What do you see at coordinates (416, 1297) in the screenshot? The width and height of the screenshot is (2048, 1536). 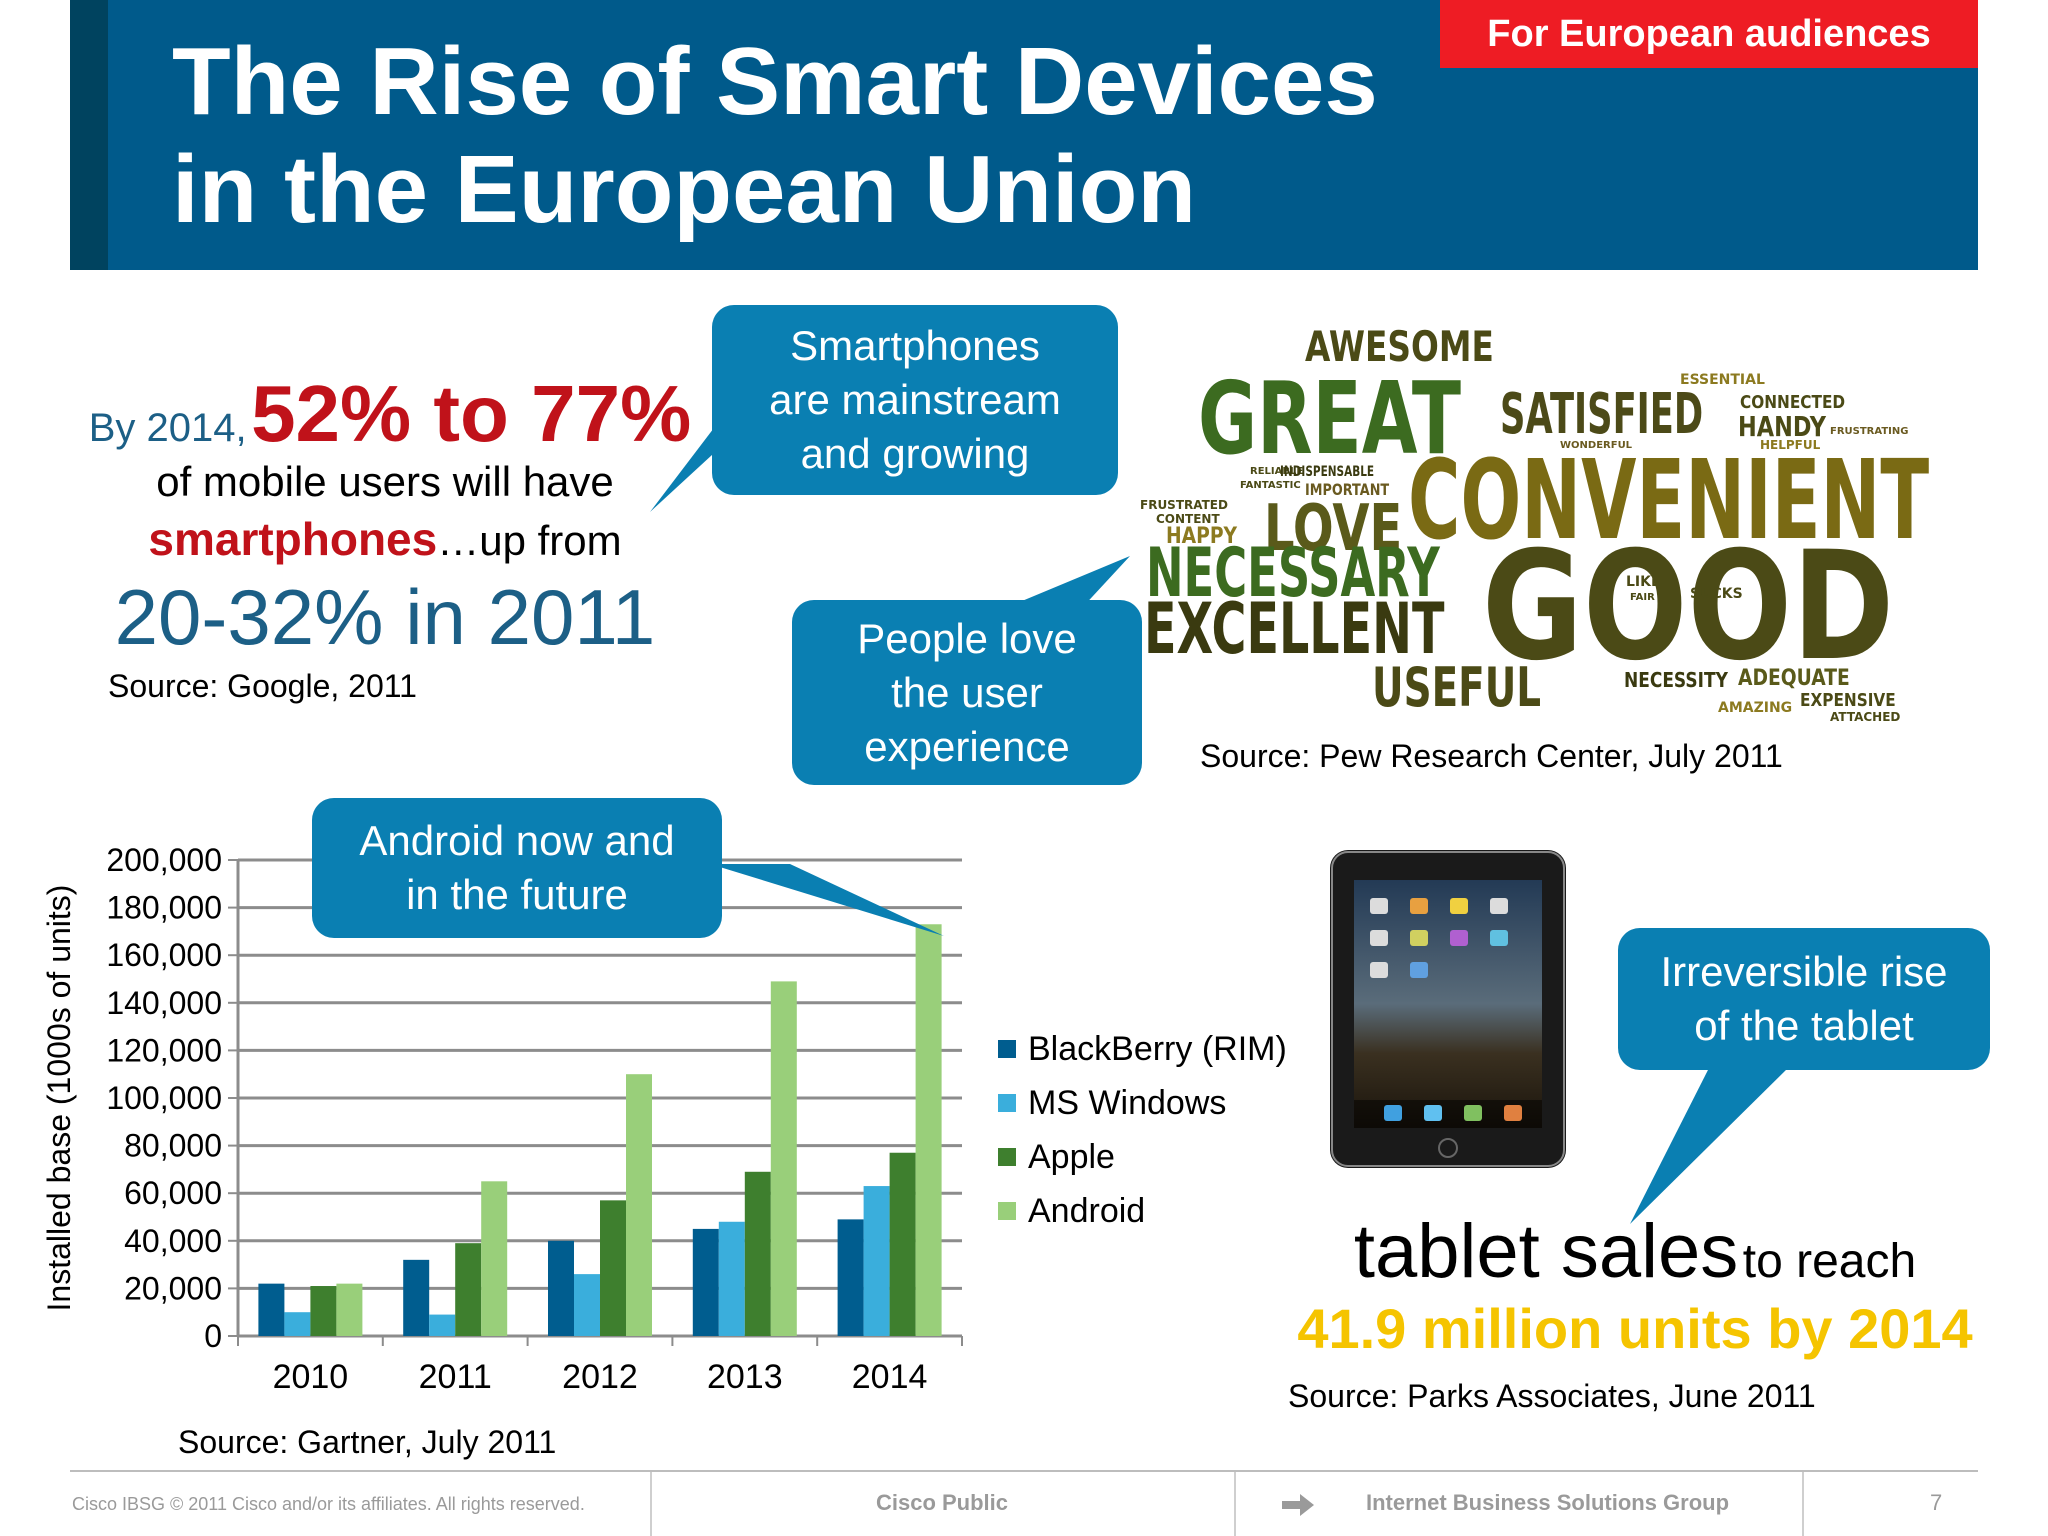 I see `bar-blackberry-rim-2011` at bounding box center [416, 1297].